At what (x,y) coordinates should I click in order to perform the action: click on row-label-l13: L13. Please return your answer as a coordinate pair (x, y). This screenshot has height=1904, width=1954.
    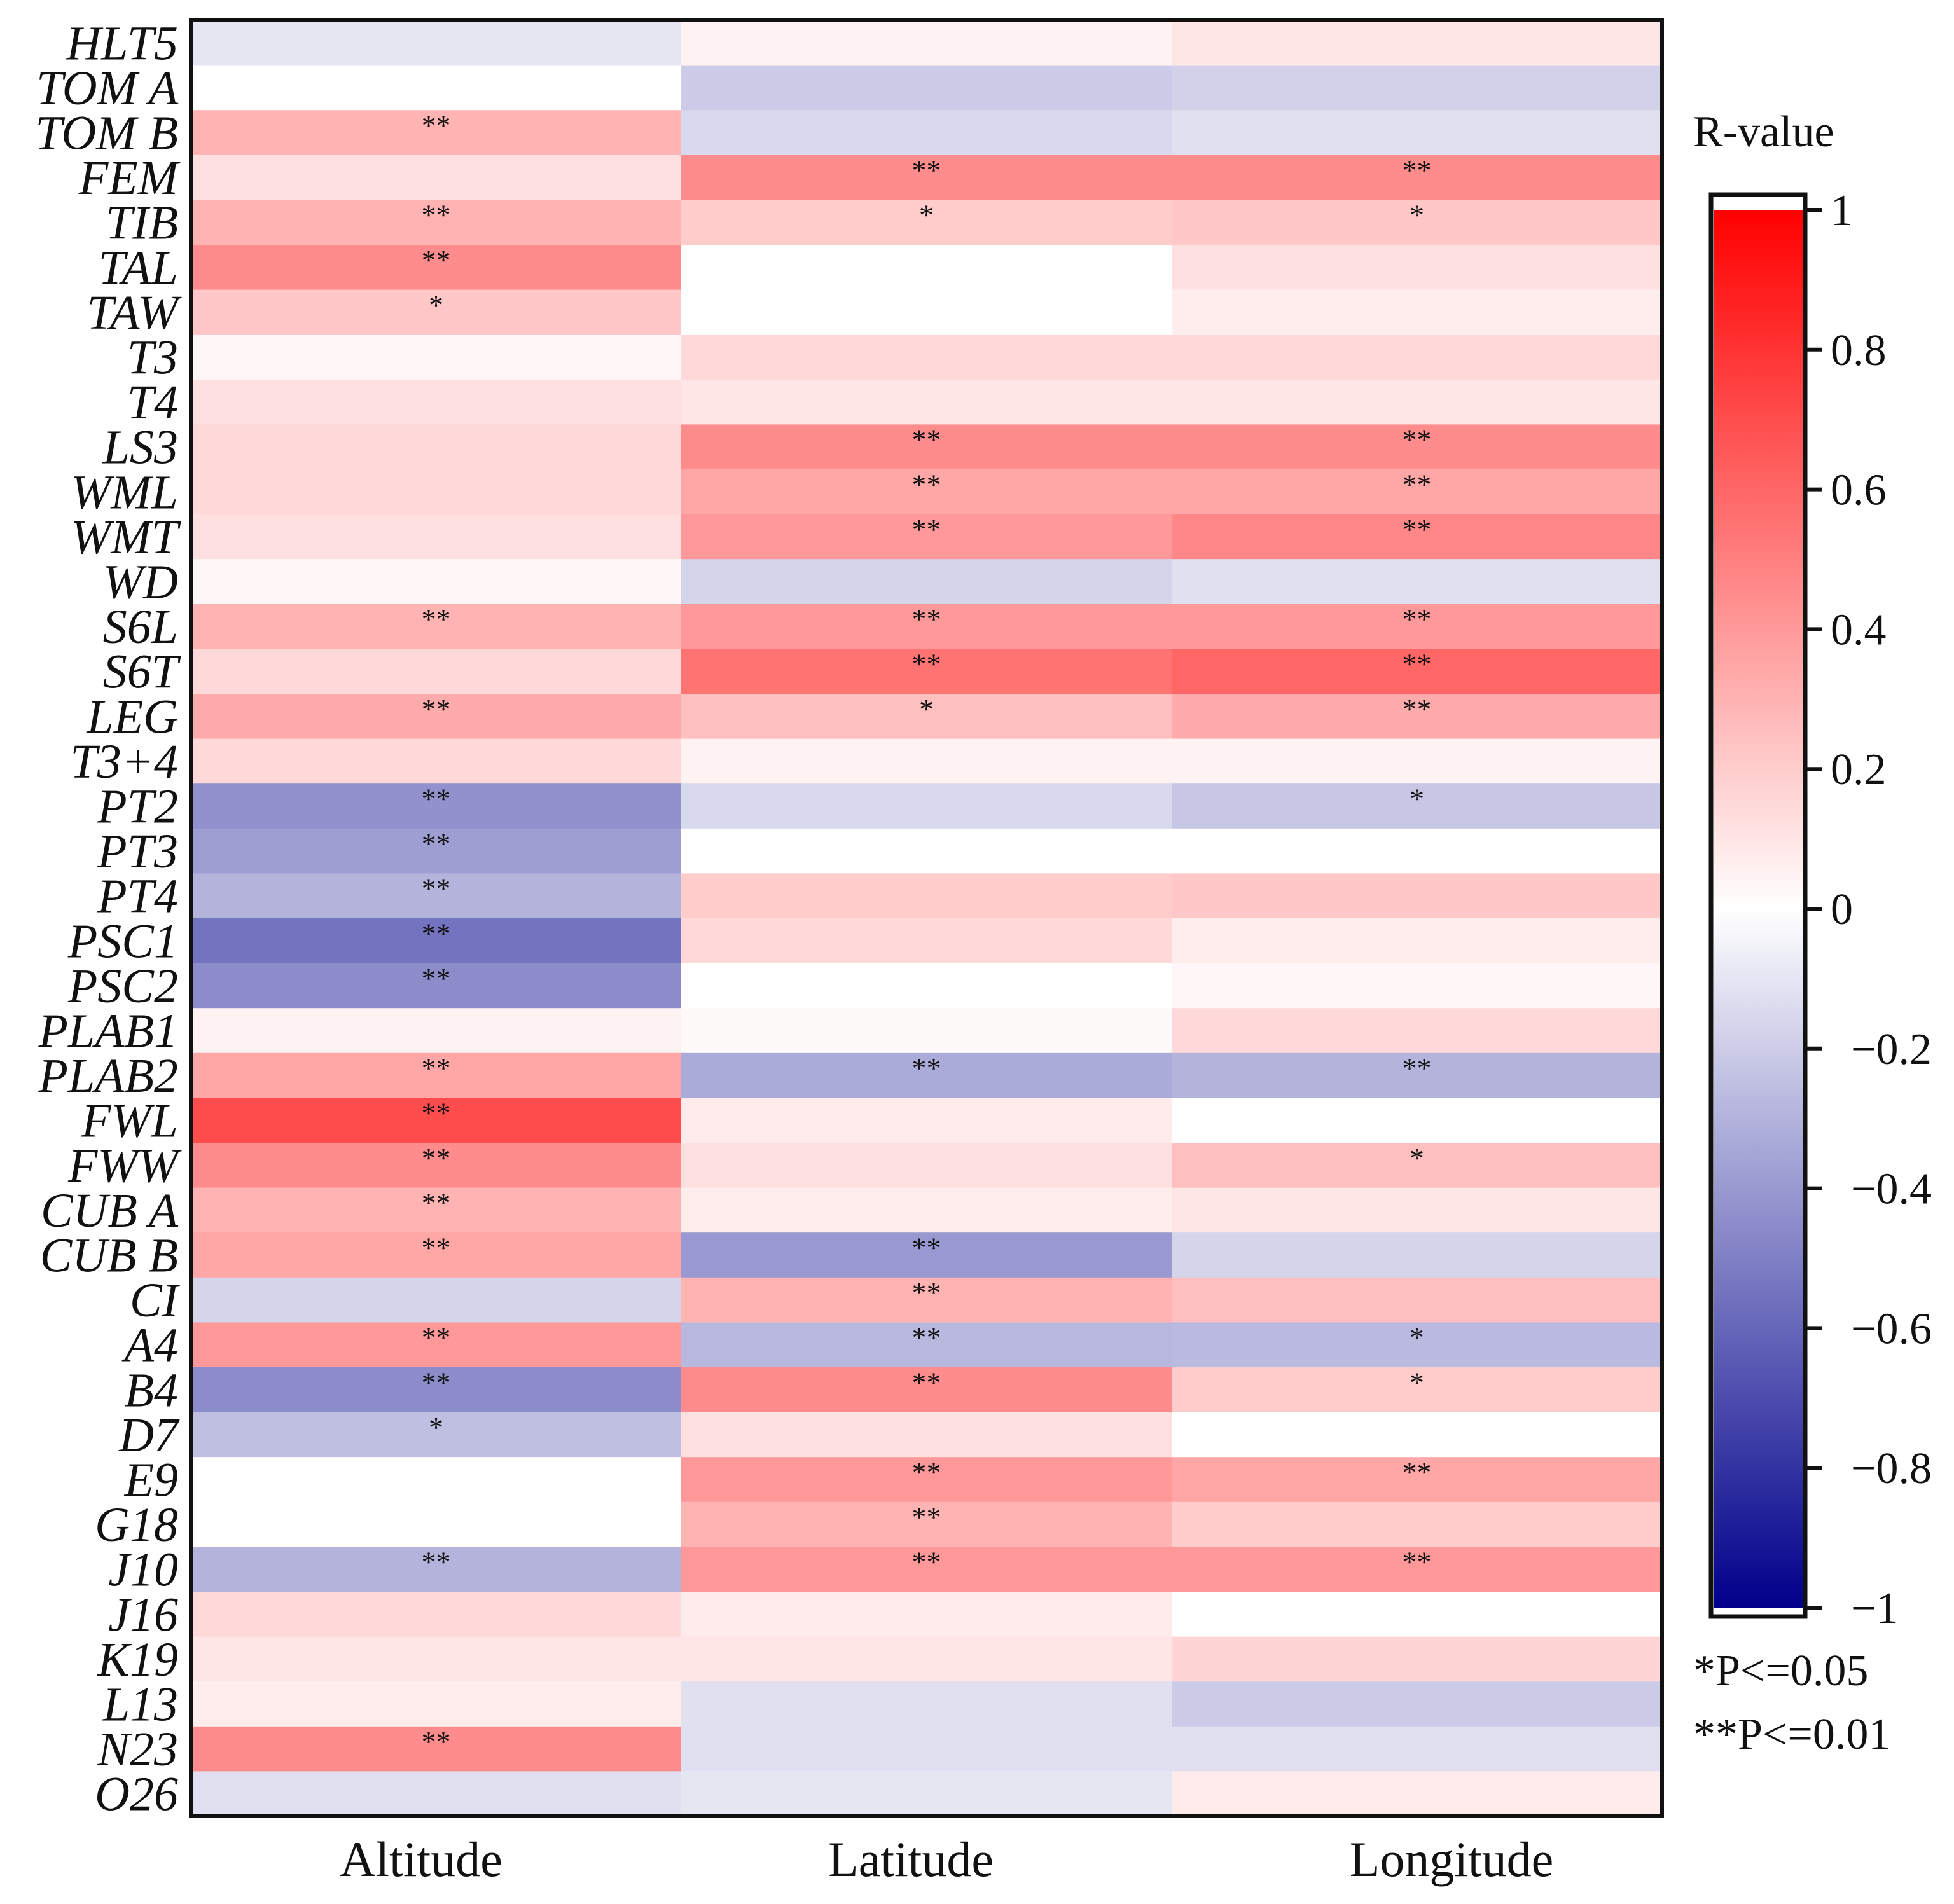
    Looking at the image, I should click on (140, 1705).